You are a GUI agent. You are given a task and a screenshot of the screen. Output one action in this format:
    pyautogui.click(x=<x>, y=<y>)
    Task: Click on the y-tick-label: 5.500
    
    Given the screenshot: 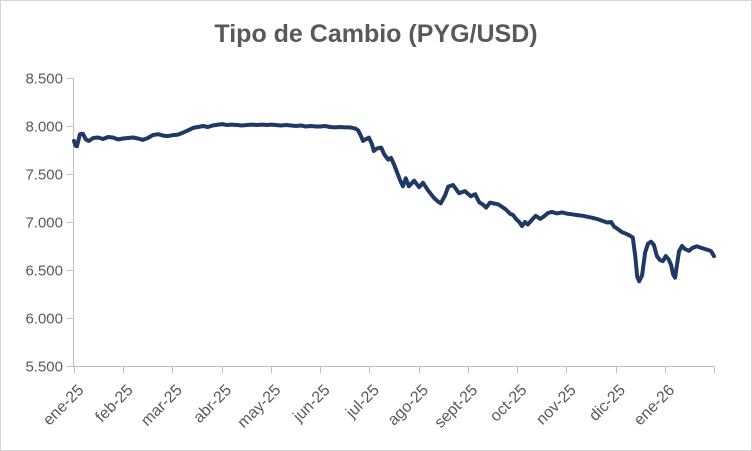 What is the action you would take?
    pyautogui.click(x=44, y=367)
    